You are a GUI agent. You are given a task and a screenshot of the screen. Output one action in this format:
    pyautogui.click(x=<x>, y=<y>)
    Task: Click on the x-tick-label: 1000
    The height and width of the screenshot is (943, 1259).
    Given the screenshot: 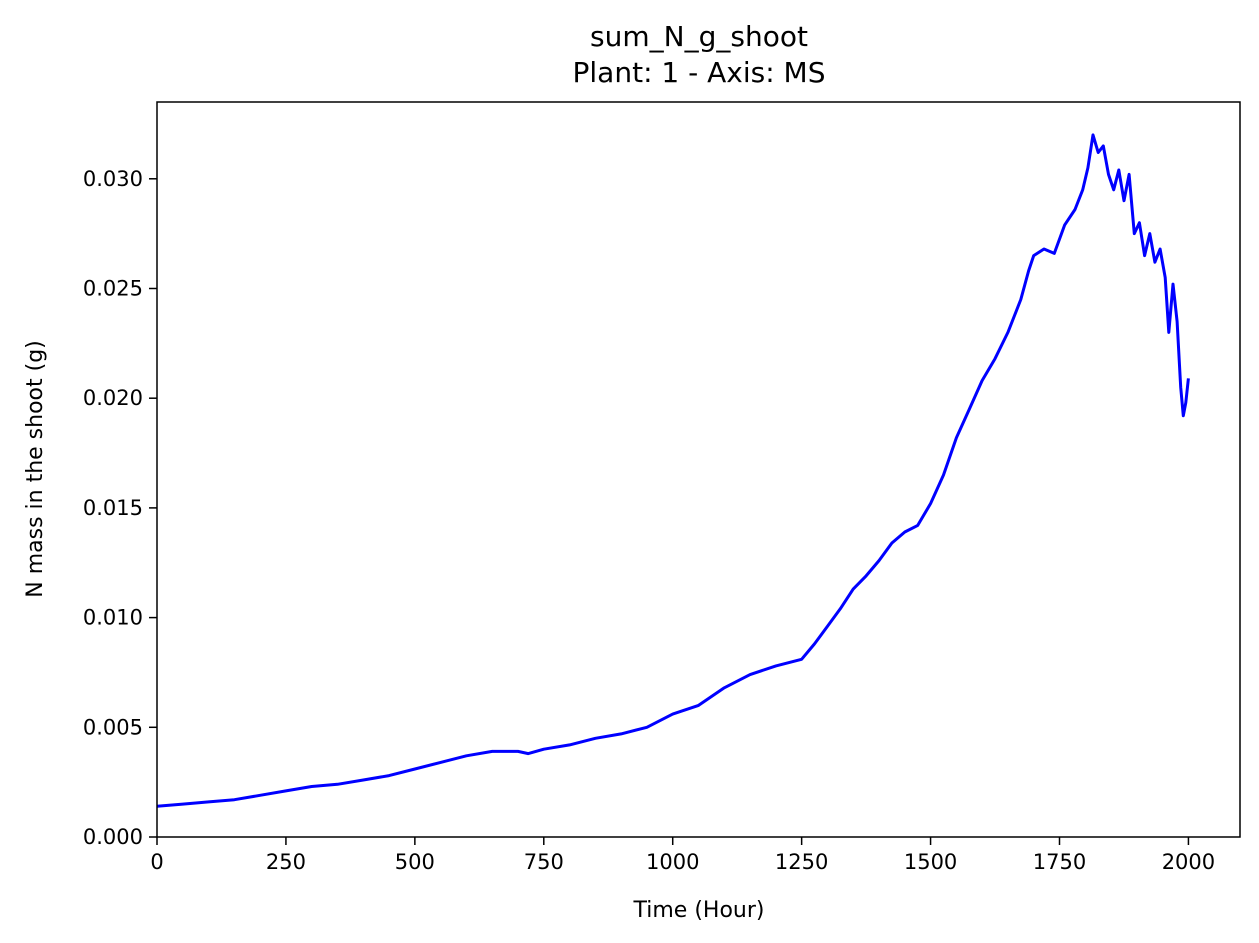 What is the action you would take?
    pyautogui.click(x=672, y=862)
    